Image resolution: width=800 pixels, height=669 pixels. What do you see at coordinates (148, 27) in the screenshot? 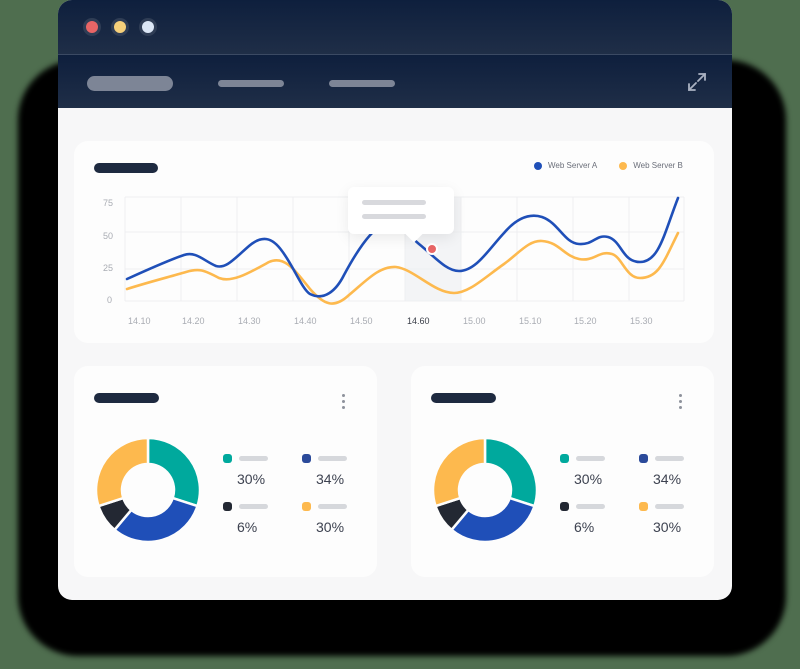
I see `maximize-window-button` at bounding box center [148, 27].